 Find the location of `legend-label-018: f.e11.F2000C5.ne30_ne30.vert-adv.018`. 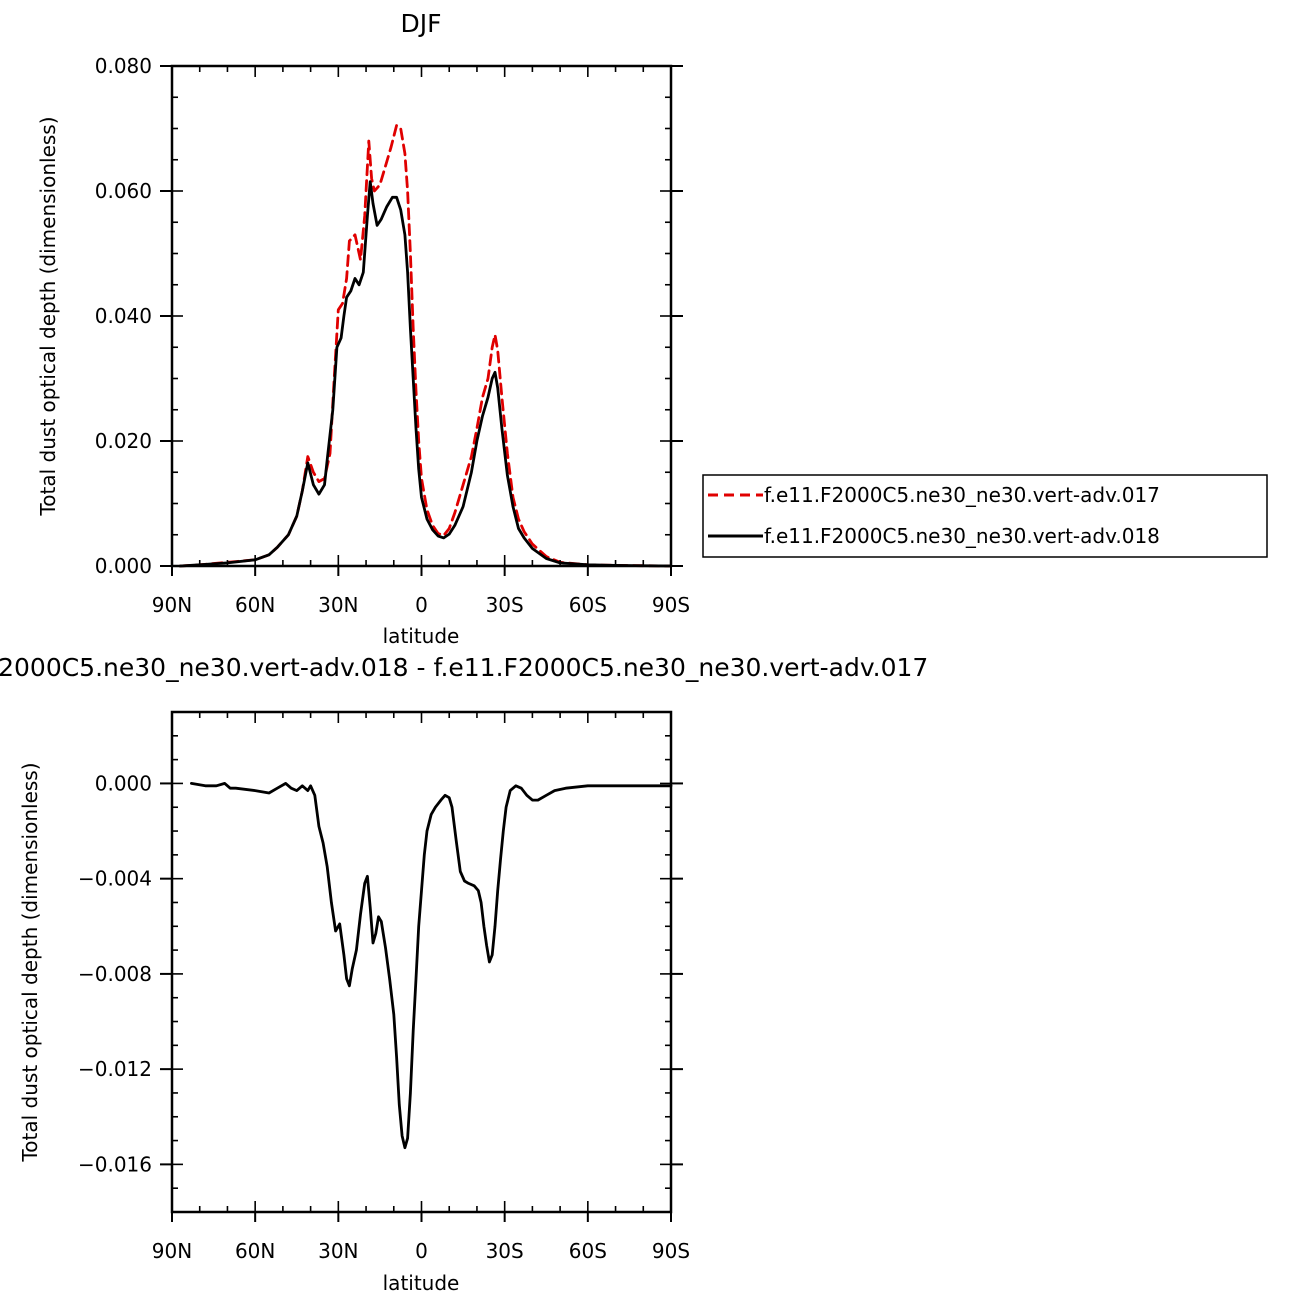

legend-label-018: f.e11.F2000C5.ne30_ne30.vert-adv.018 is located at coordinates (962, 536).